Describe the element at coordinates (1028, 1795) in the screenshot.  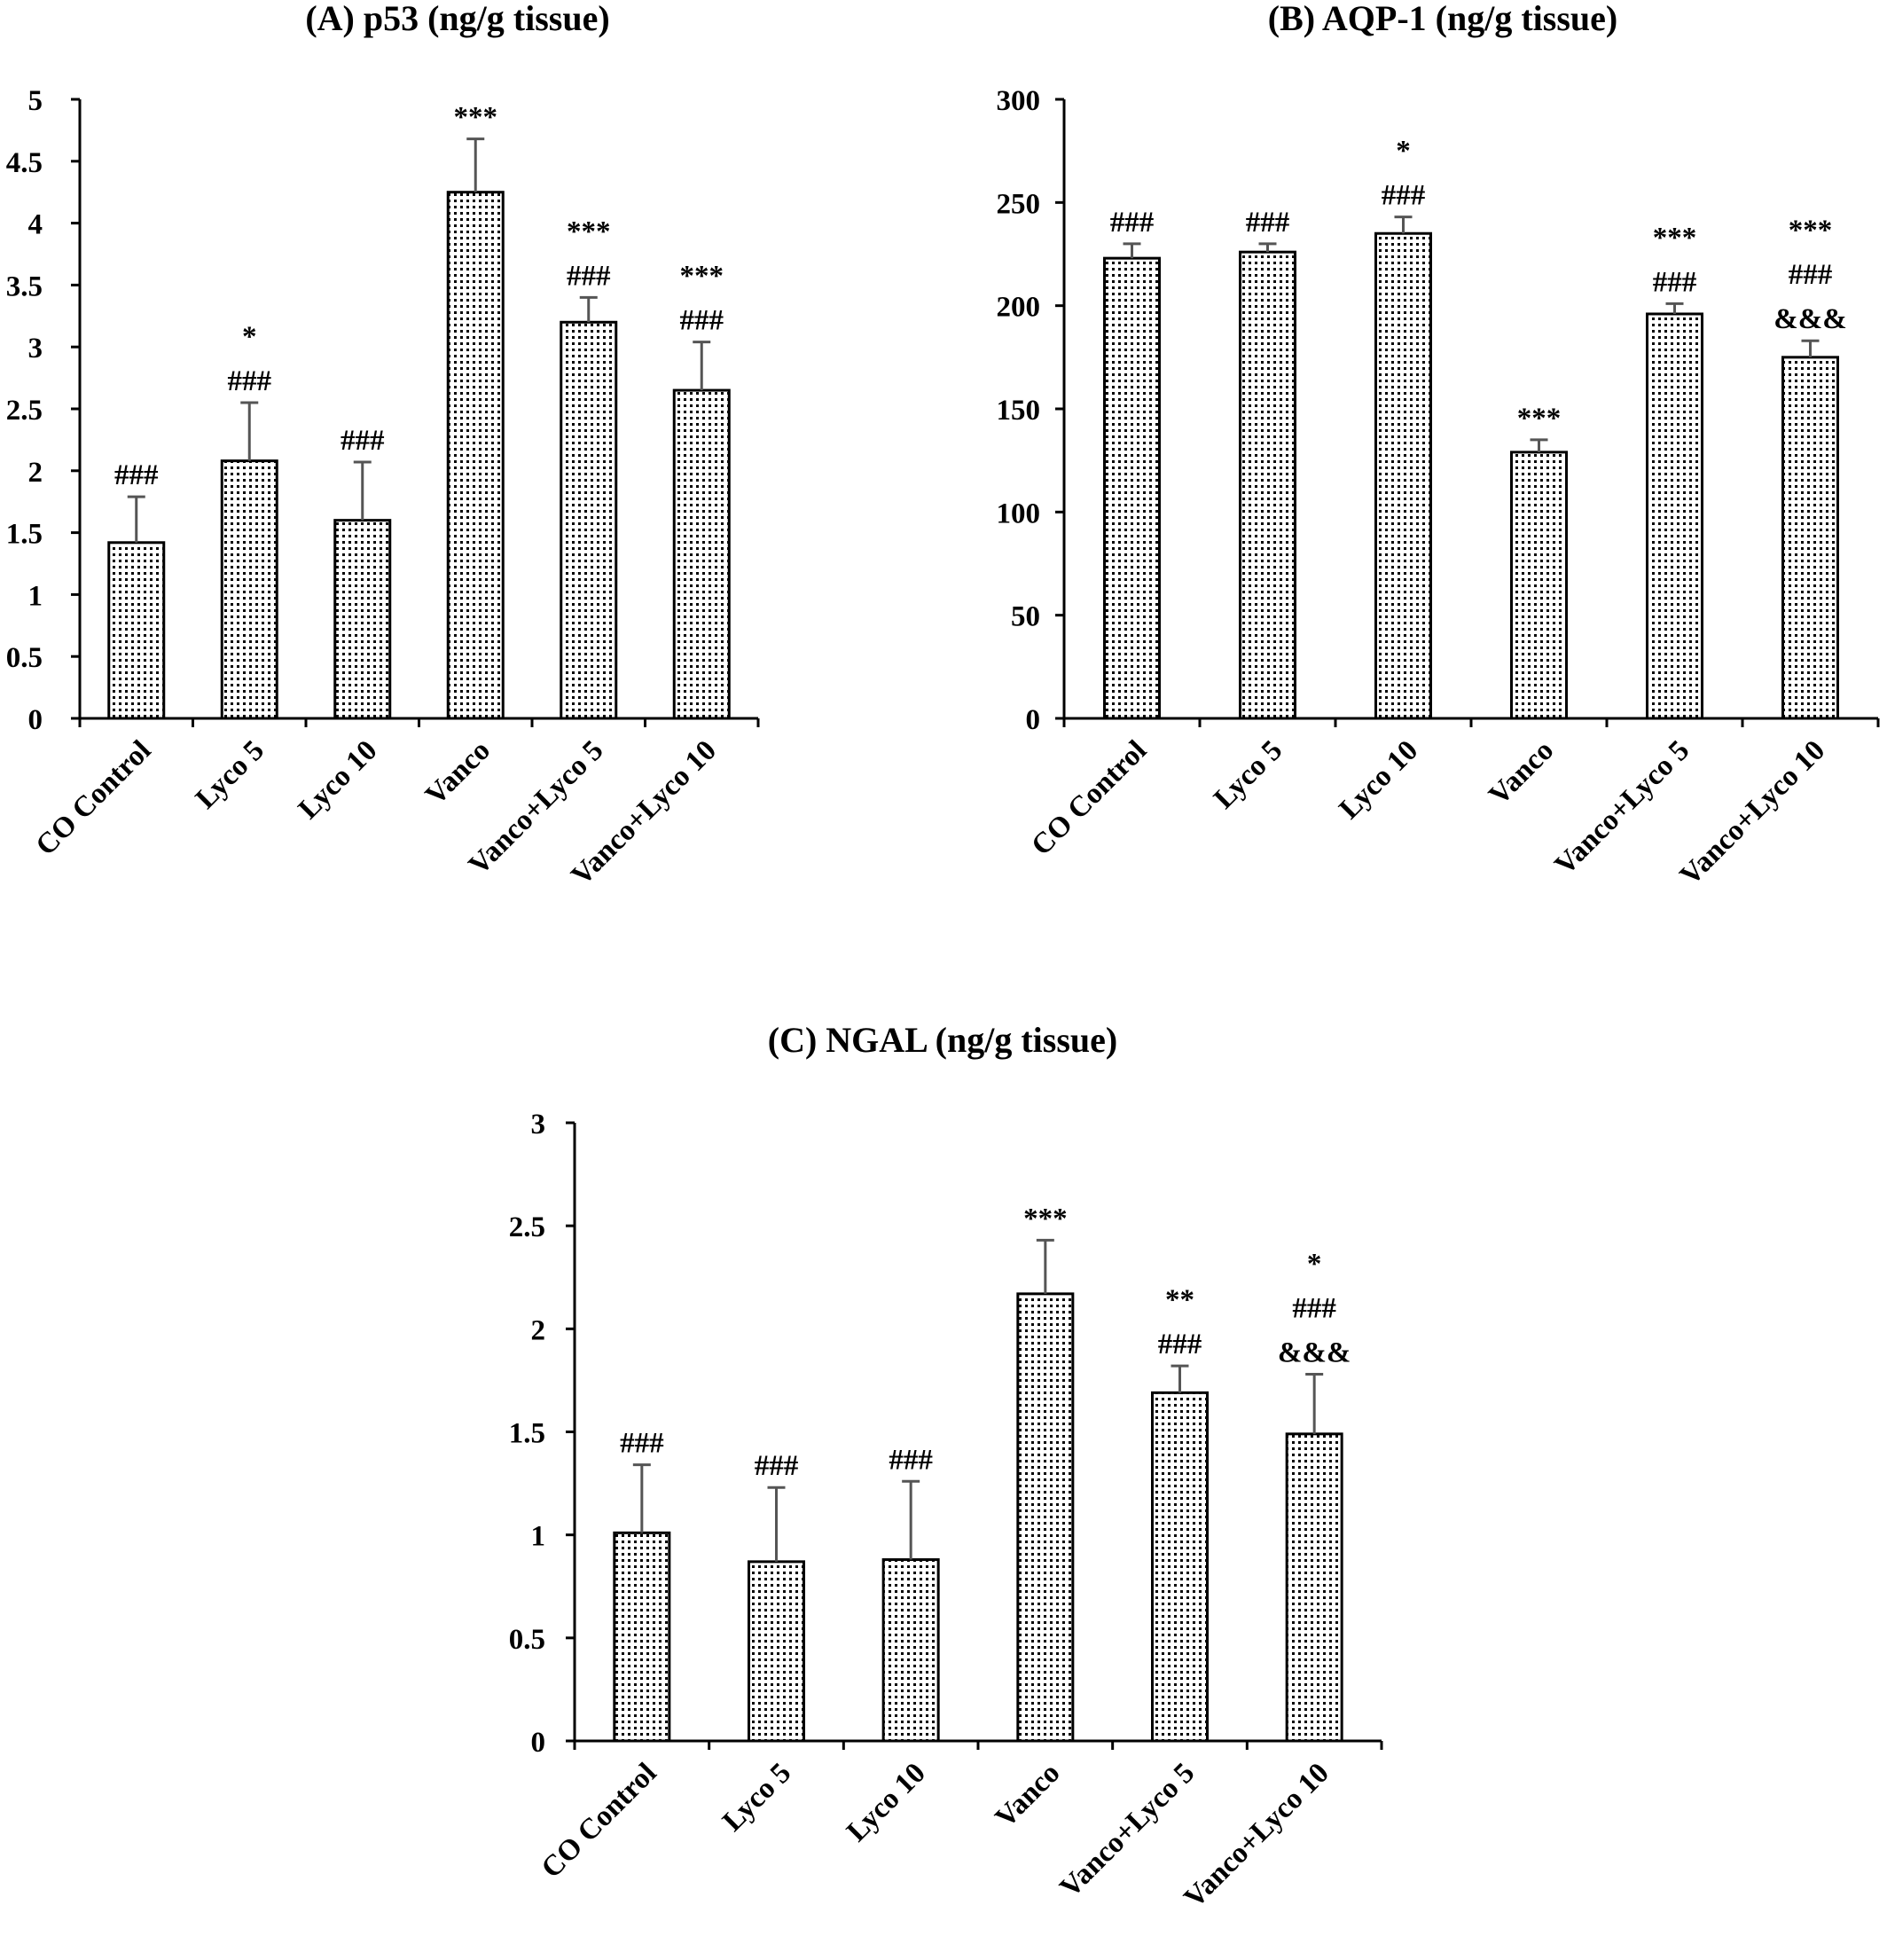
I see `panel-c-category-label: Vanco` at that location.